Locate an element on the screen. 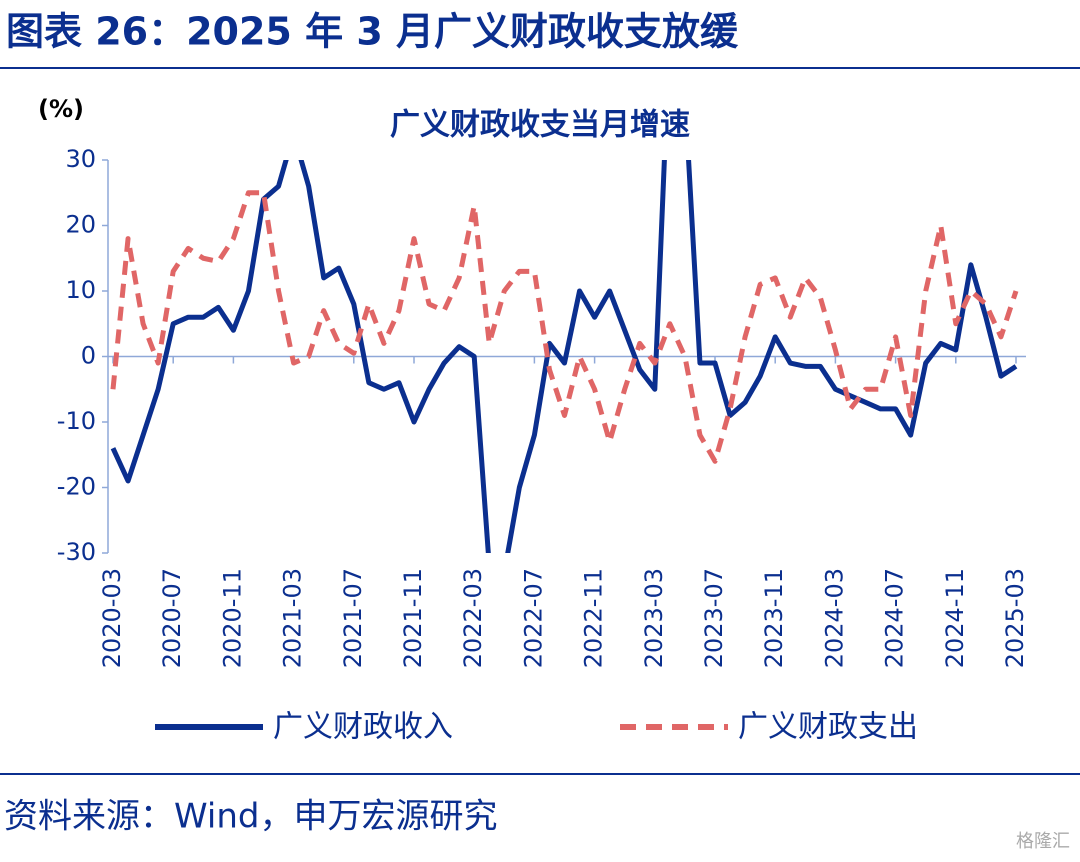 The width and height of the screenshot is (1080, 862). x-tick-label: 2025-03 is located at coordinates (1015, 618).